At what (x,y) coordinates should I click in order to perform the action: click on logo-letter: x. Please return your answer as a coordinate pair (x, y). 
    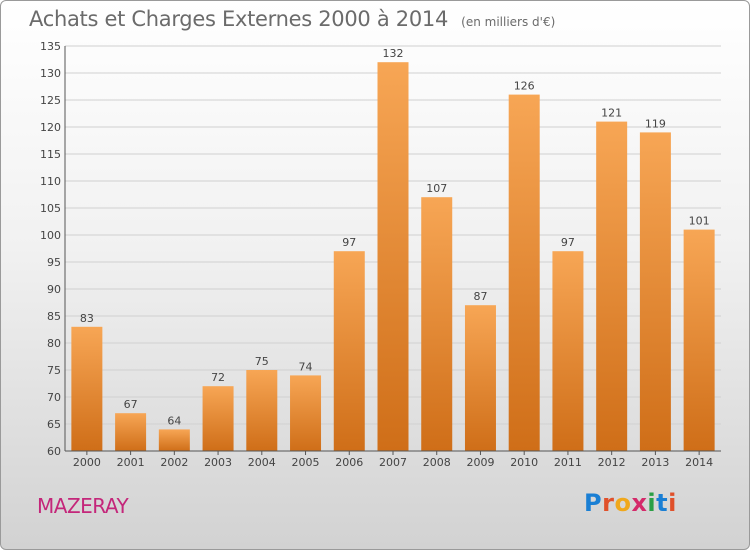
    Looking at the image, I should click on (639, 503).